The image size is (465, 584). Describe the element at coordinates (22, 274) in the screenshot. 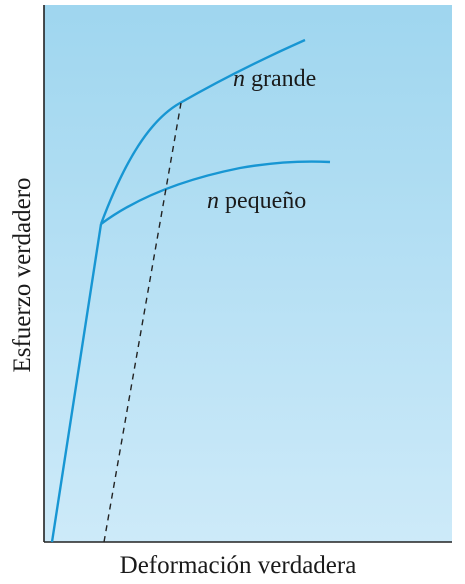

I see `y-axis-label: Esfuerzo verdadero` at that location.